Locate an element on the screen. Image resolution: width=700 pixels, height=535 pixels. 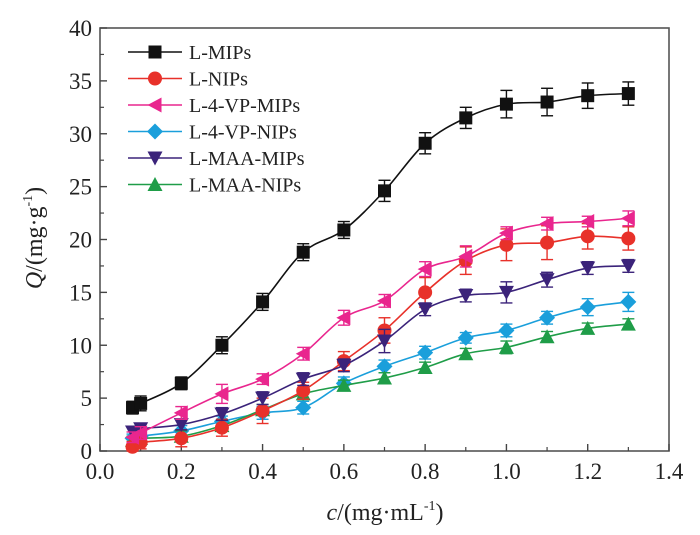
legend-label: L-MIPs is located at coordinates (220, 53).